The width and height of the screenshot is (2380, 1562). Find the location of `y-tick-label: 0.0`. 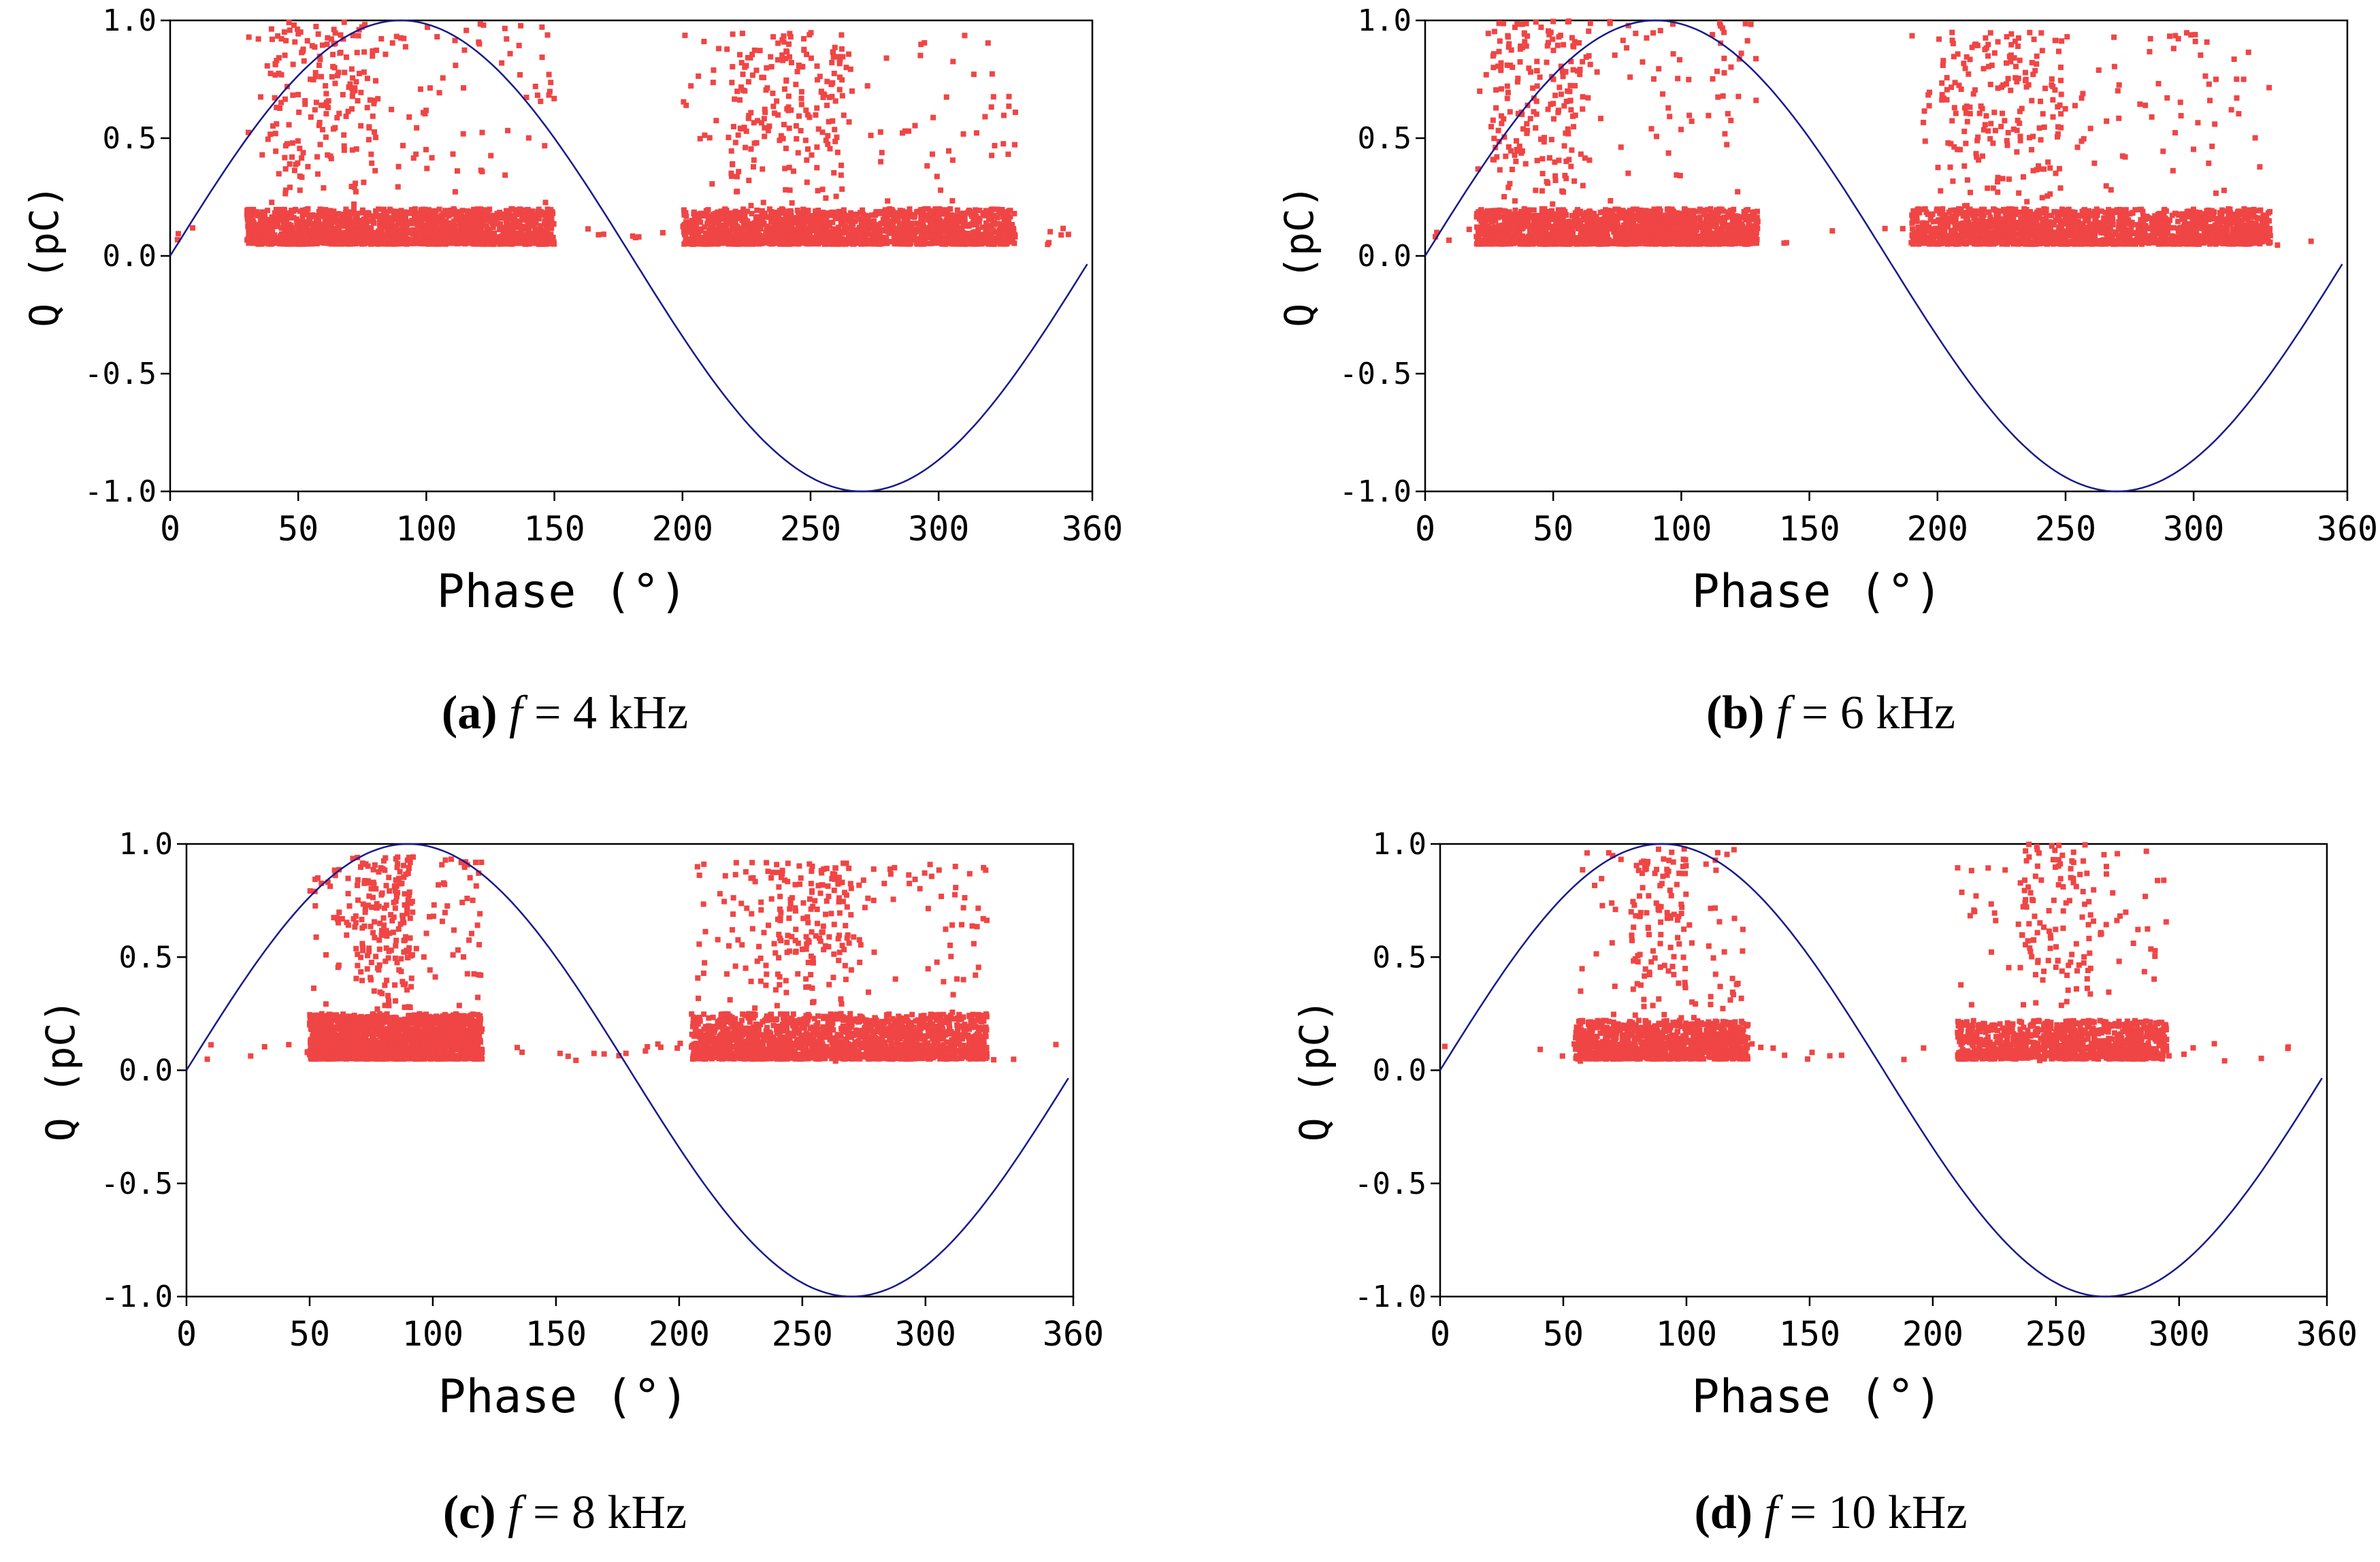

y-tick-label: 0.0 is located at coordinates (130, 256).